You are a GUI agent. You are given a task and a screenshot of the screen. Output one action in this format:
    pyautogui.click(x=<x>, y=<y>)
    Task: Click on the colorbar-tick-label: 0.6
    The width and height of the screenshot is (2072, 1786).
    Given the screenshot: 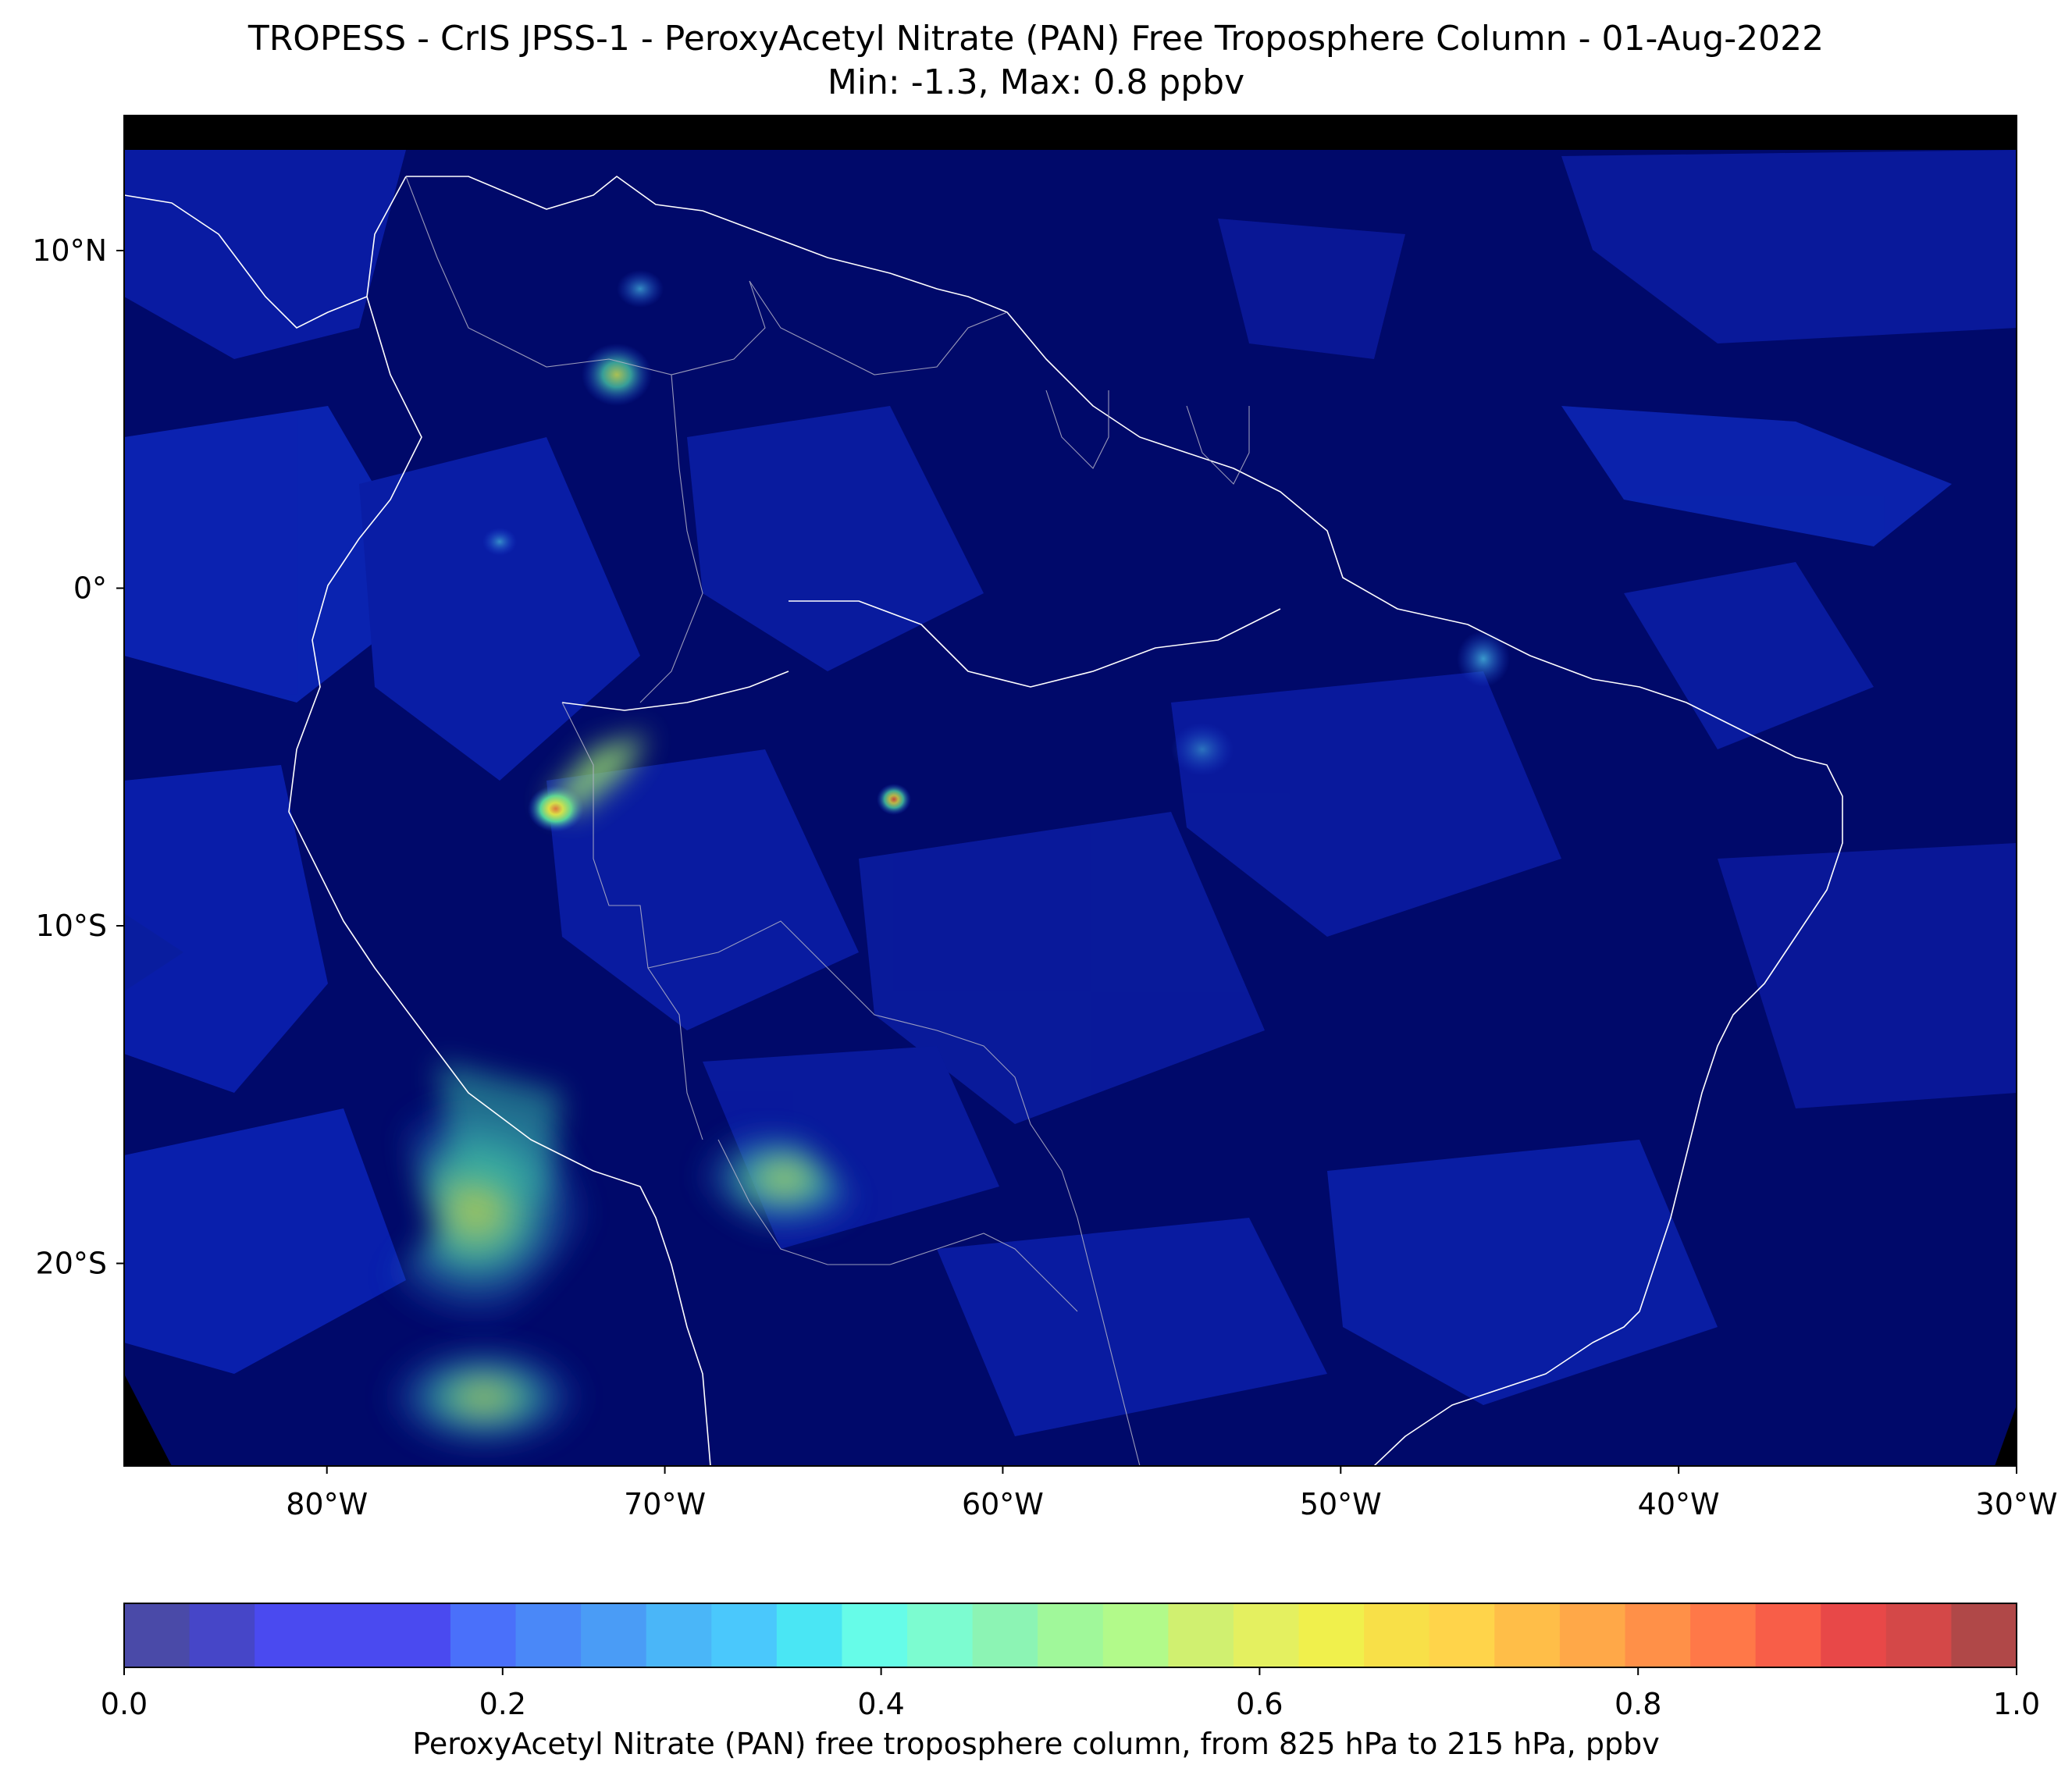 What is the action you would take?
    pyautogui.click(x=1259, y=1704)
    